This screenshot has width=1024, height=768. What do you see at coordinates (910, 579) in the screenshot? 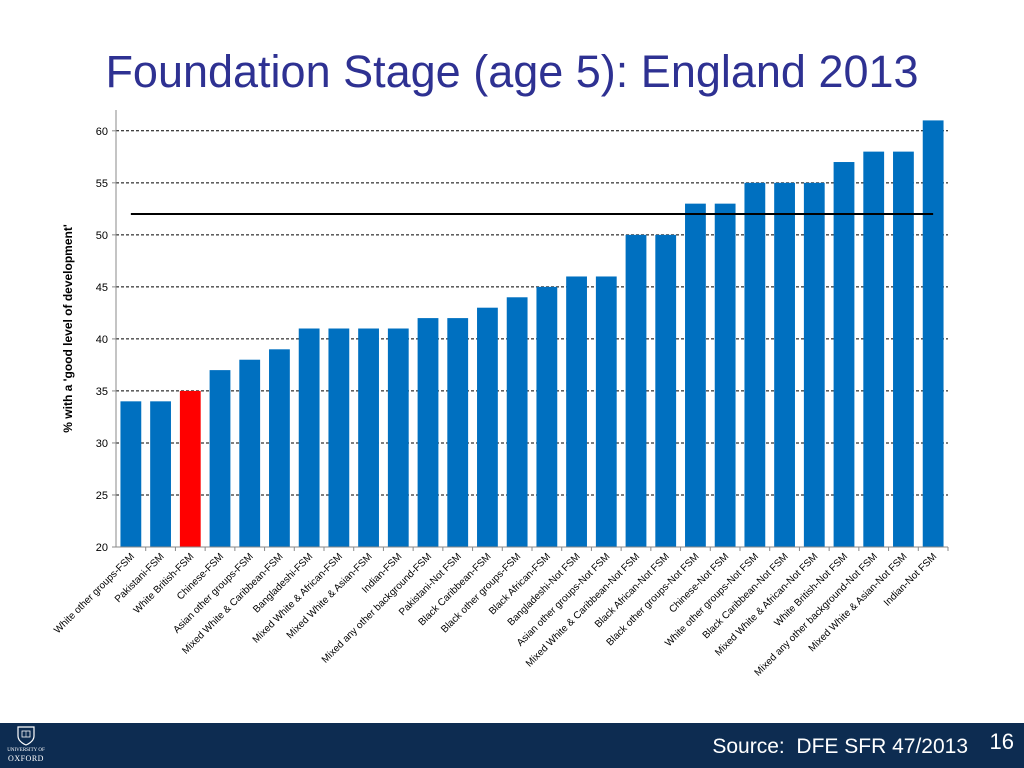
I see `x-category-label: Indian-Not FSM` at bounding box center [910, 579].